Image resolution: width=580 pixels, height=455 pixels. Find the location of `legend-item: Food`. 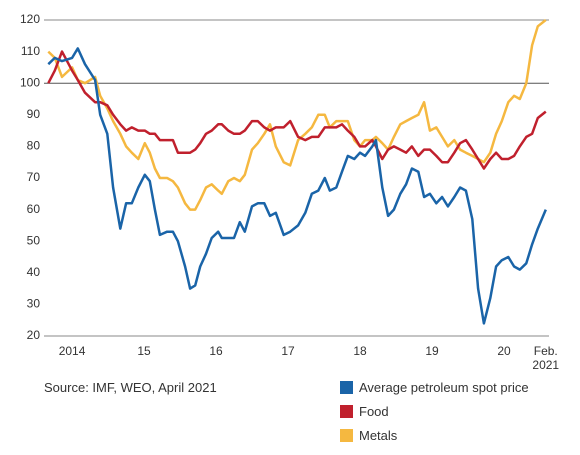

legend-item: Food is located at coordinates (364, 411).